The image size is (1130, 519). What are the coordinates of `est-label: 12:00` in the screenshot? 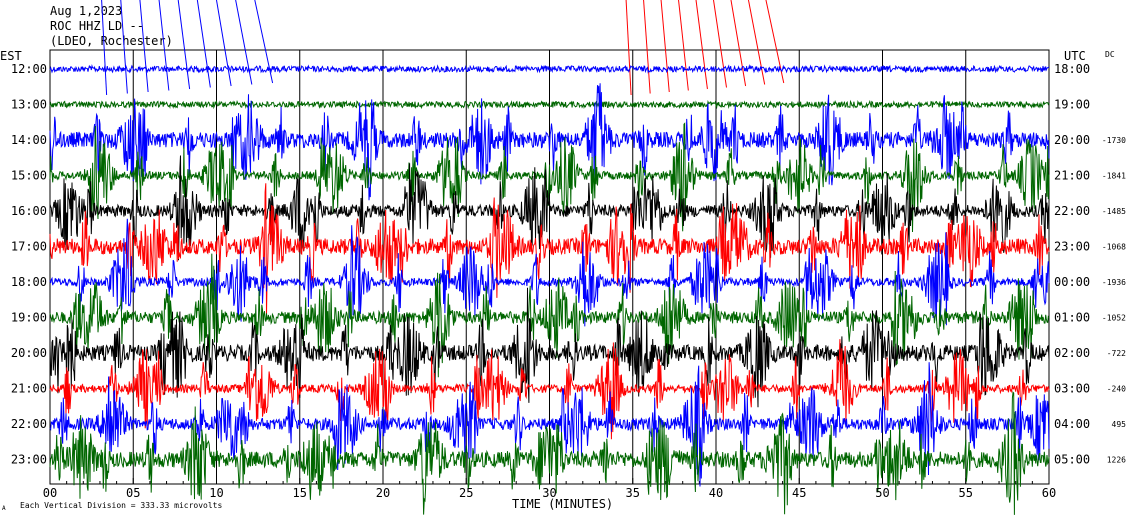 It's located at (29, 69).